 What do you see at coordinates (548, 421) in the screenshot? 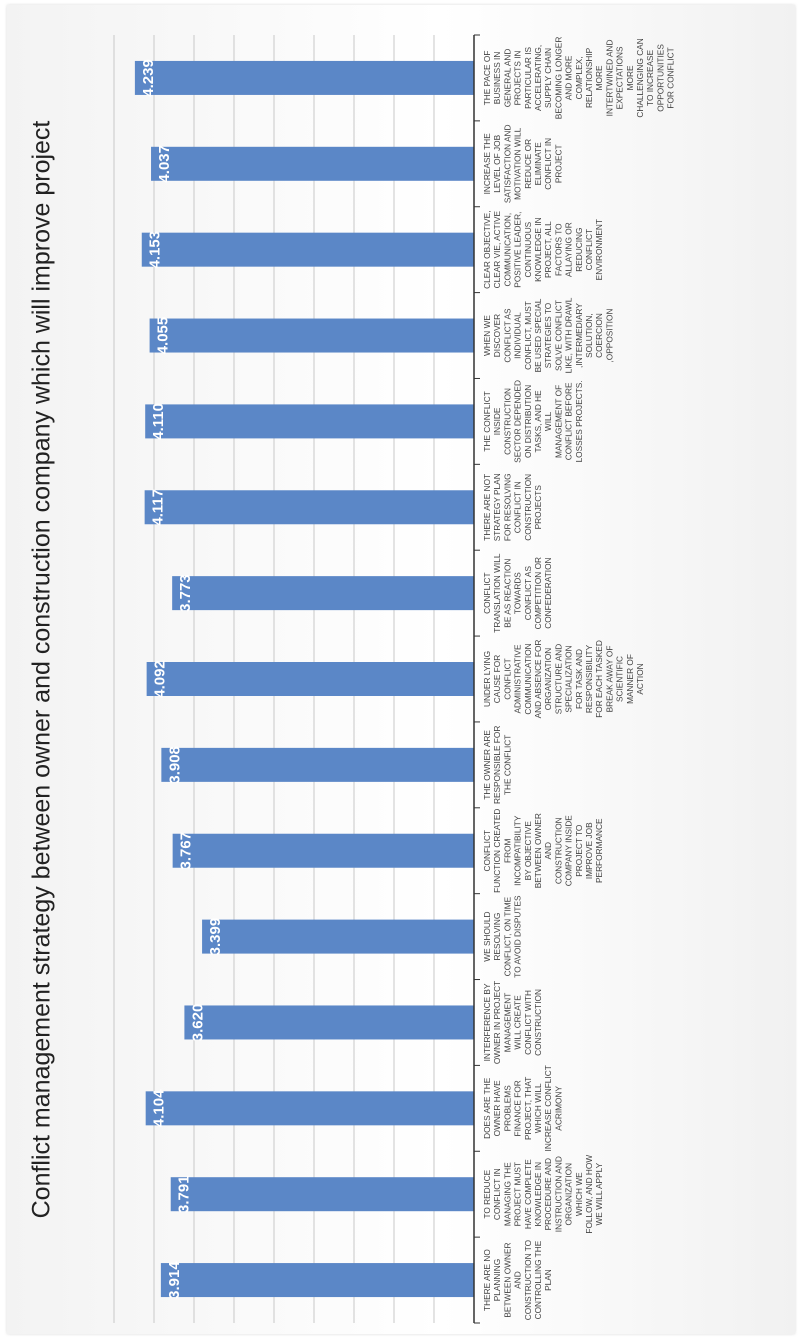
I see `category-label-line: WILL` at bounding box center [548, 421].